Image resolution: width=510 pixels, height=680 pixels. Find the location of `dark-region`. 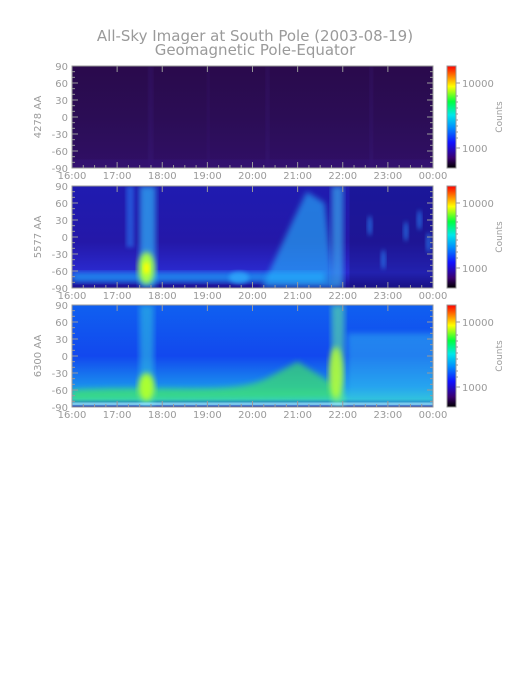

dark-region is located at coordinates (391, 237).